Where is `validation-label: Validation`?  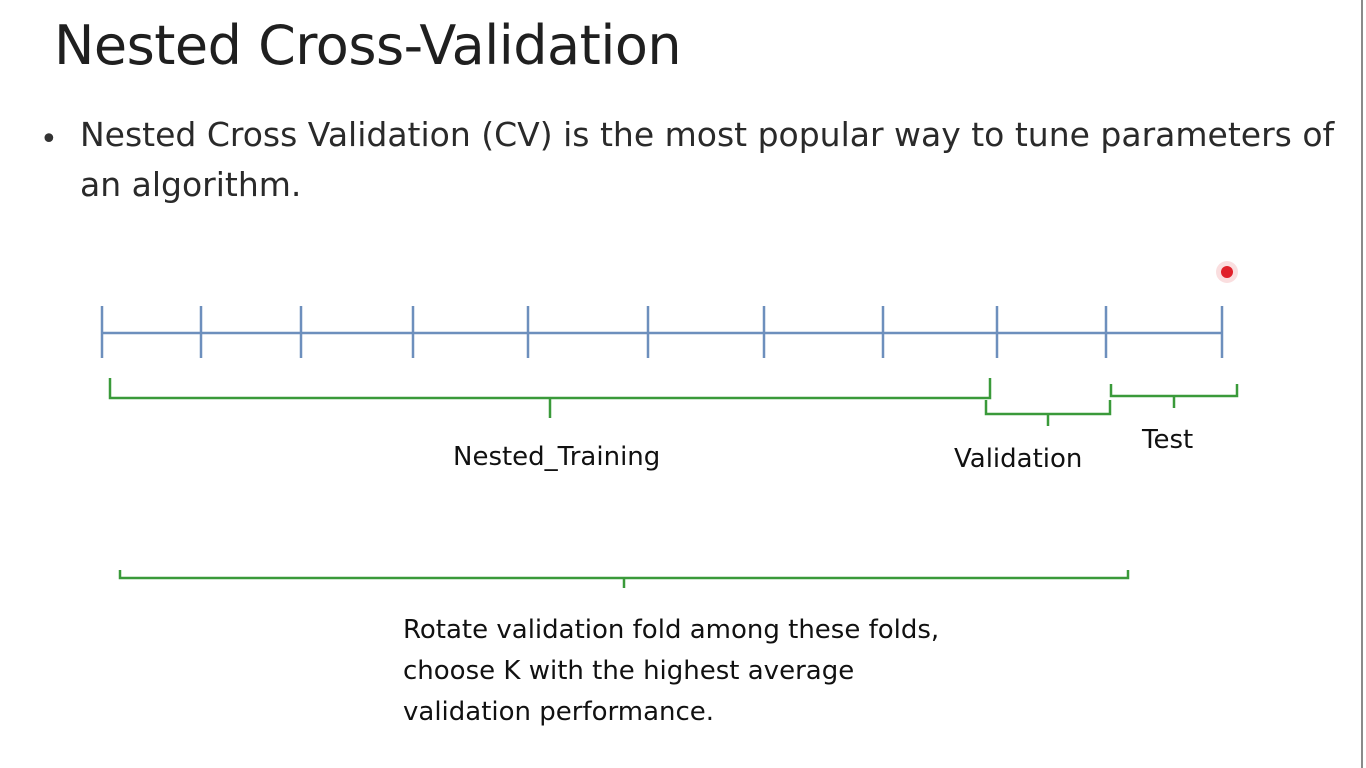
validation-label: Validation is located at coordinates (1018, 459).